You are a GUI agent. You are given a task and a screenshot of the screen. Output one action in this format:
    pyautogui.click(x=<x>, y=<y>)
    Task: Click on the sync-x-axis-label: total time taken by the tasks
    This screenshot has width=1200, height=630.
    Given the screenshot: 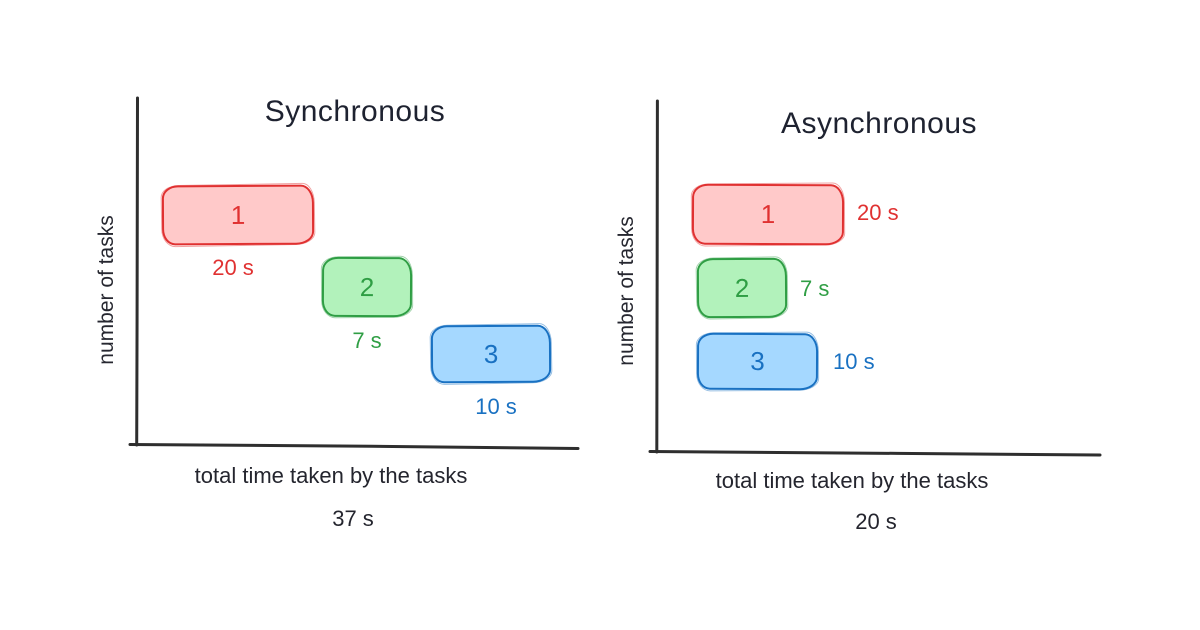 What is the action you would take?
    pyautogui.click(x=331, y=475)
    